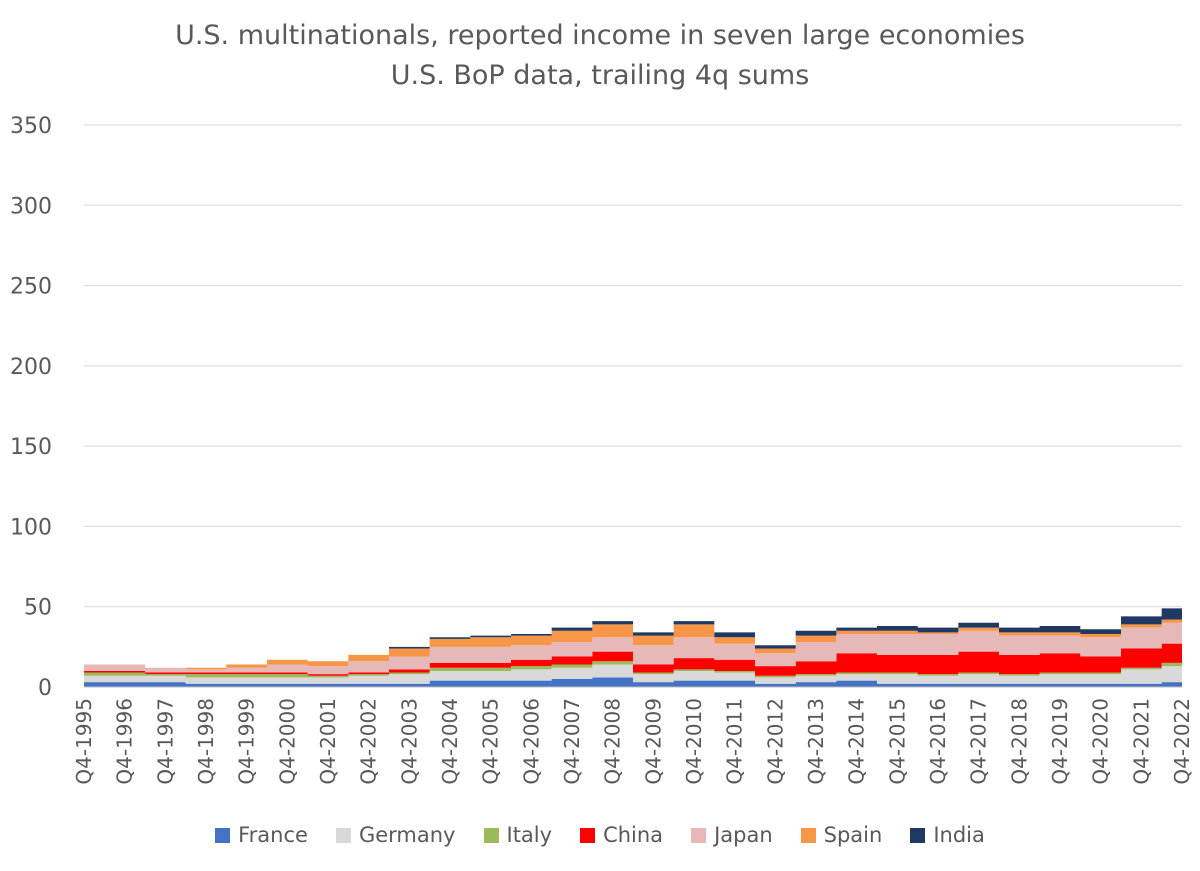 The image size is (1200, 871). Describe the element at coordinates (897, 741) in the screenshot. I see `x-tick-label: Q4-2015` at that location.